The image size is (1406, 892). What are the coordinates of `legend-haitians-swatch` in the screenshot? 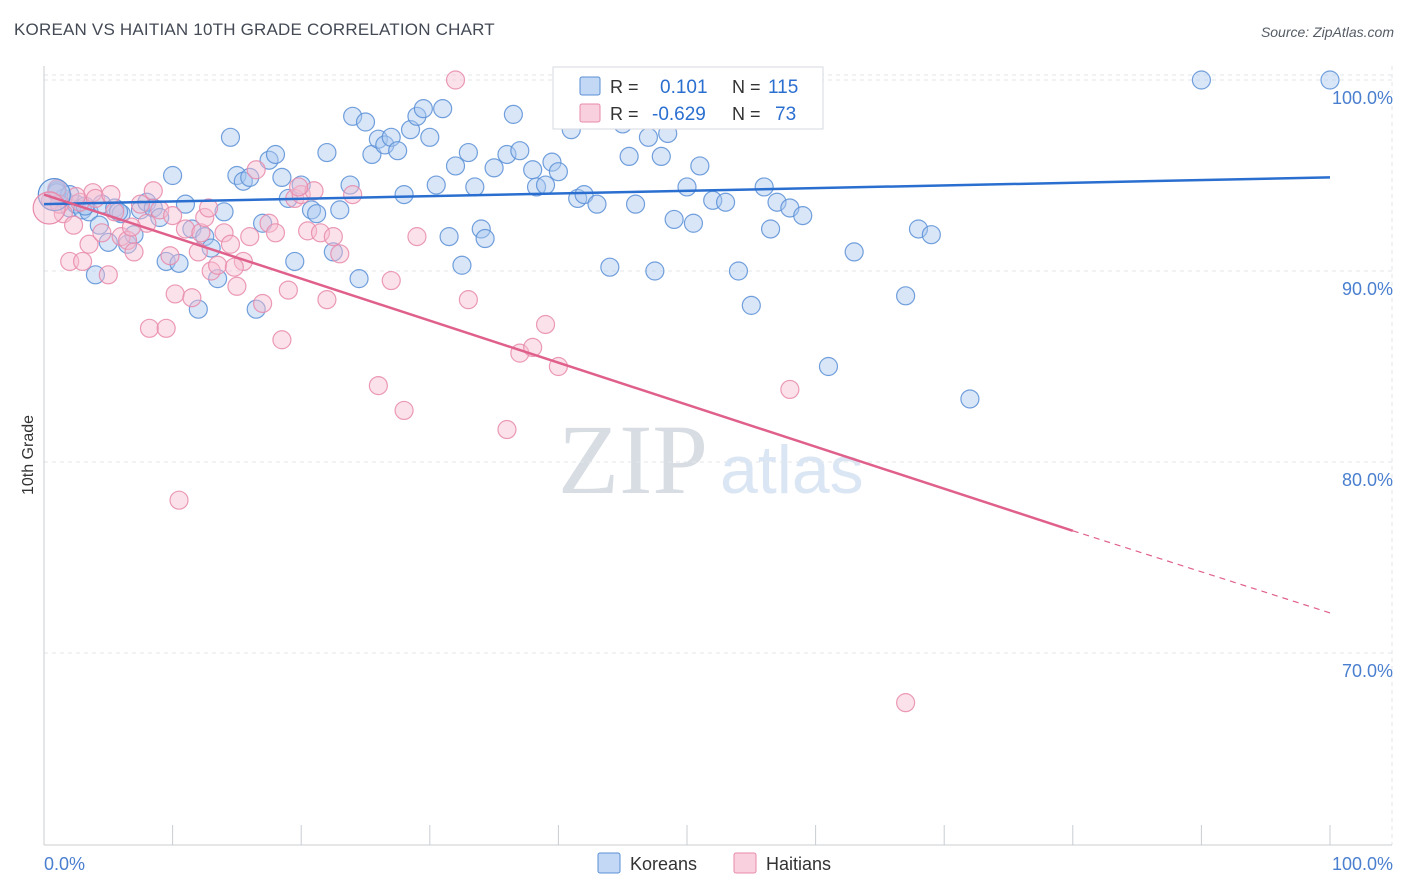 It's located at (745, 863).